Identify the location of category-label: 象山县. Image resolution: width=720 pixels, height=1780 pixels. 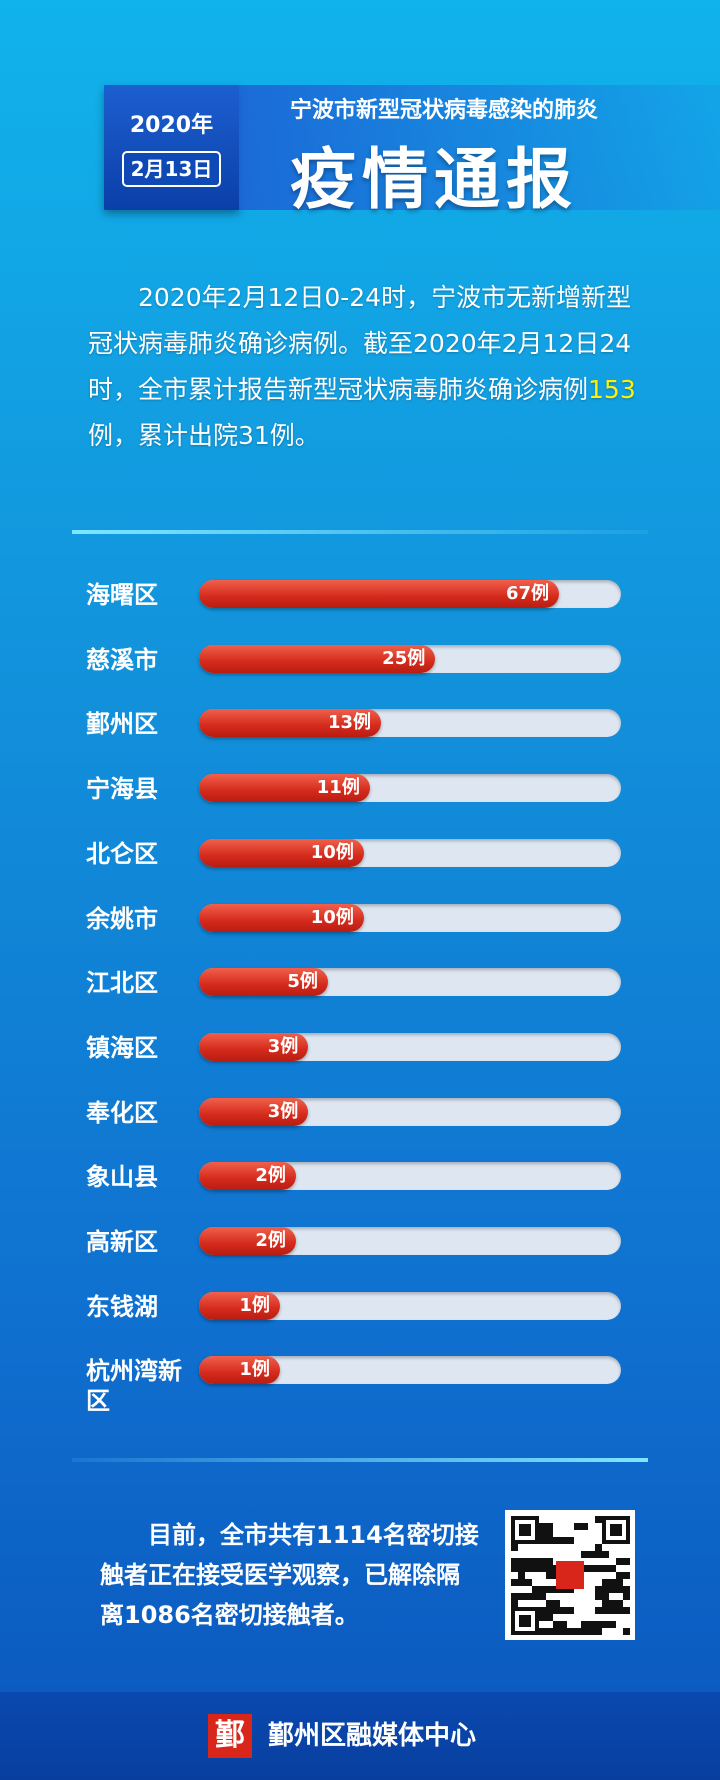
(122, 1177).